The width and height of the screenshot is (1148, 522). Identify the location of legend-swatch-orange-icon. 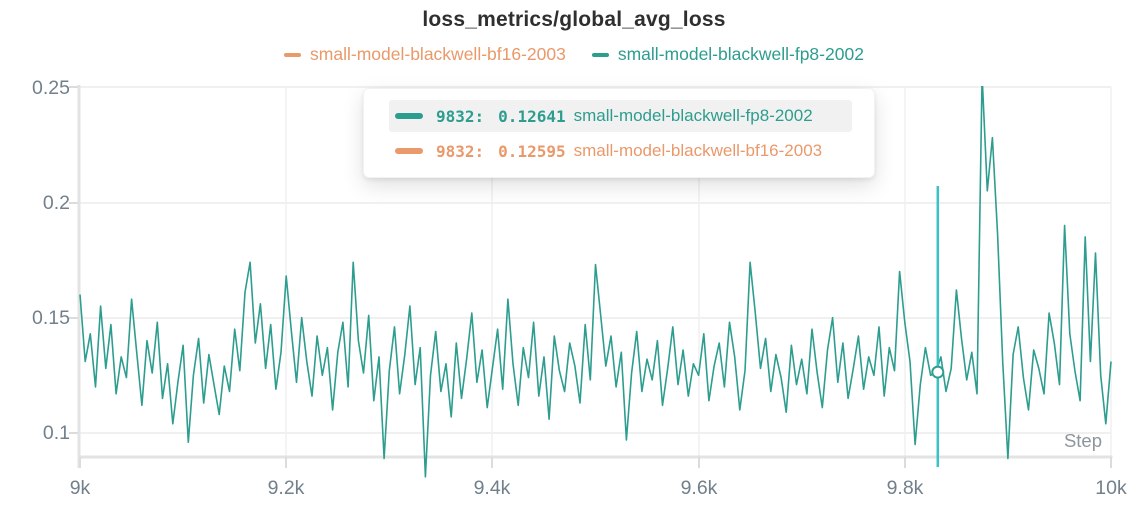
(293, 54).